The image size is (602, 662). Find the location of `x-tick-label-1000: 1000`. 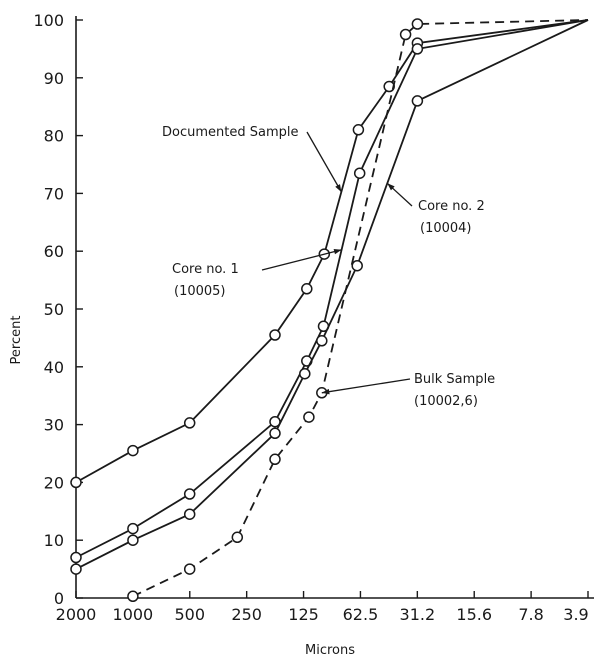

x-tick-label-1000: 1000 is located at coordinates (133, 614).